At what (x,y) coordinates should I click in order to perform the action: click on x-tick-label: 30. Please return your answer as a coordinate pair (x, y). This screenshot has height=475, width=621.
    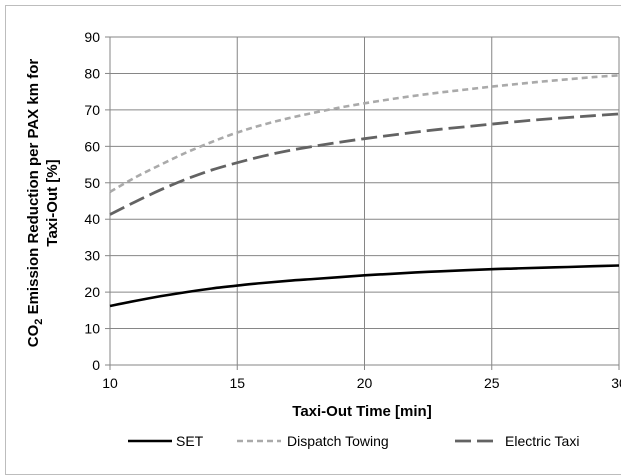
    Looking at the image, I should click on (616, 383).